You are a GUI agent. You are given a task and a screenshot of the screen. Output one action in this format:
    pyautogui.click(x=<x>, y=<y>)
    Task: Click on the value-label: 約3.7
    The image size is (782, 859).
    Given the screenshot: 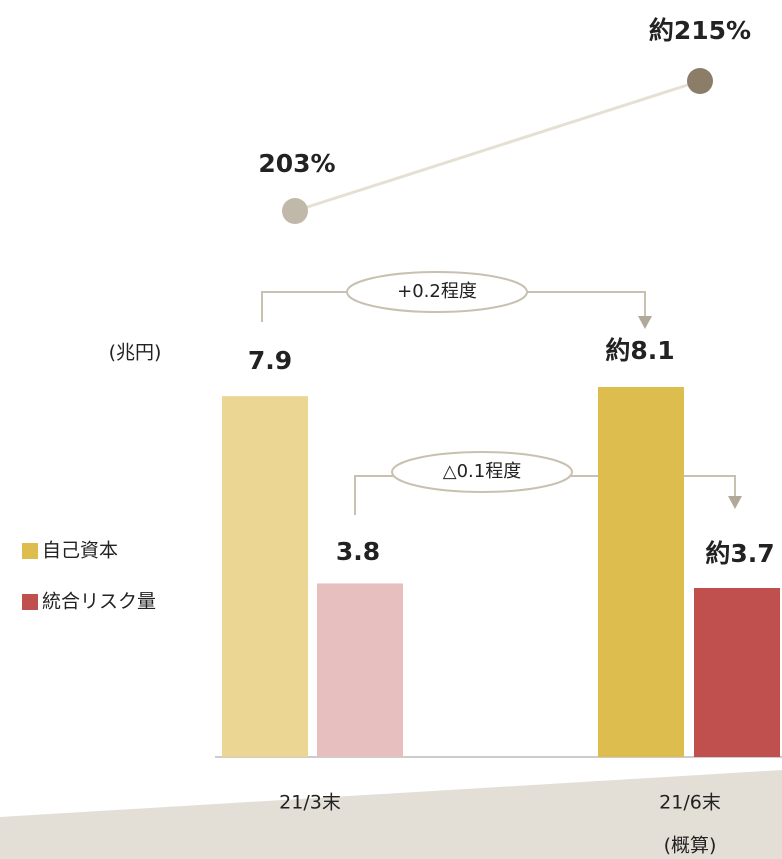 What is the action you would take?
    pyautogui.click(x=739, y=553)
    